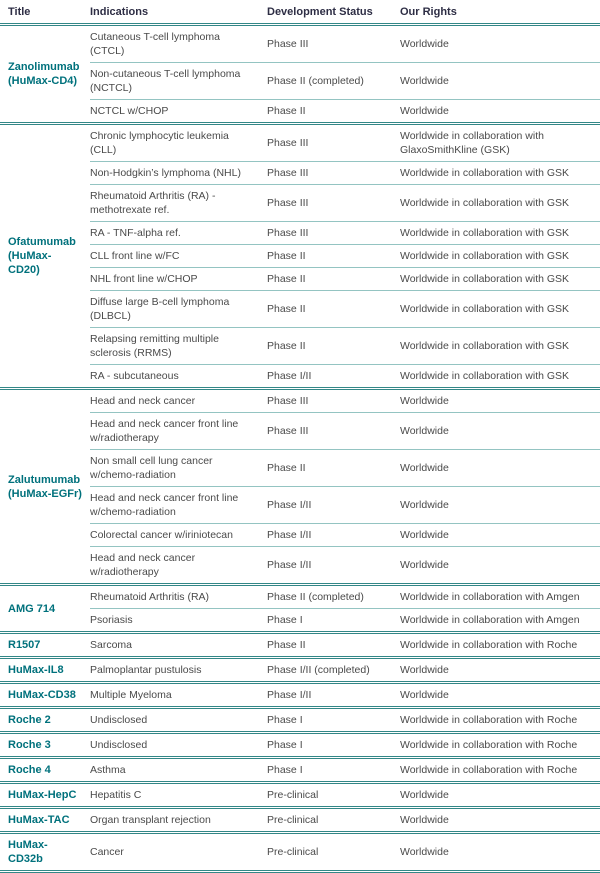  What do you see at coordinates (45, 819) in the screenshot?
I see `product-title-cell: HuMax-TAC` at bounding box center [45, 819].